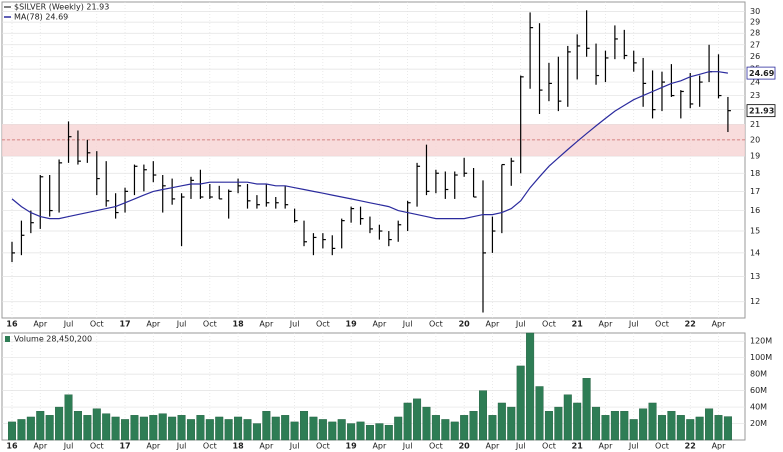  Describe the element at coordinates (755, 56) in the screenshot. I see `y-tick-label: 26` at that location.